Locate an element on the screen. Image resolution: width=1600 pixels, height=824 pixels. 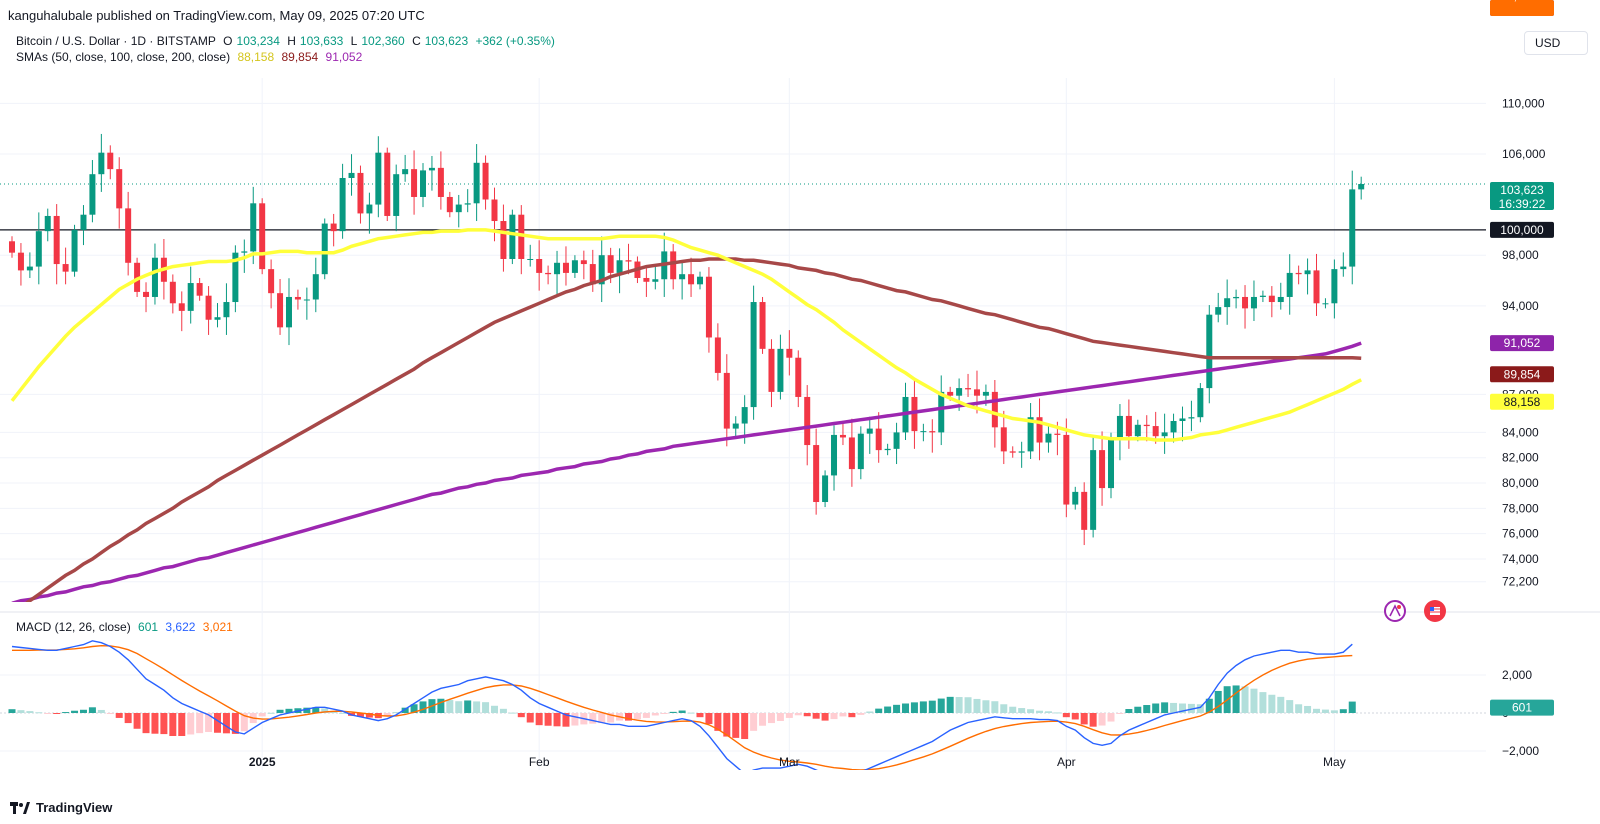
symbol-label: Bitcoin / U.S. Dollar · 1D · BITSTAMP is located at coordinates (116, 41).